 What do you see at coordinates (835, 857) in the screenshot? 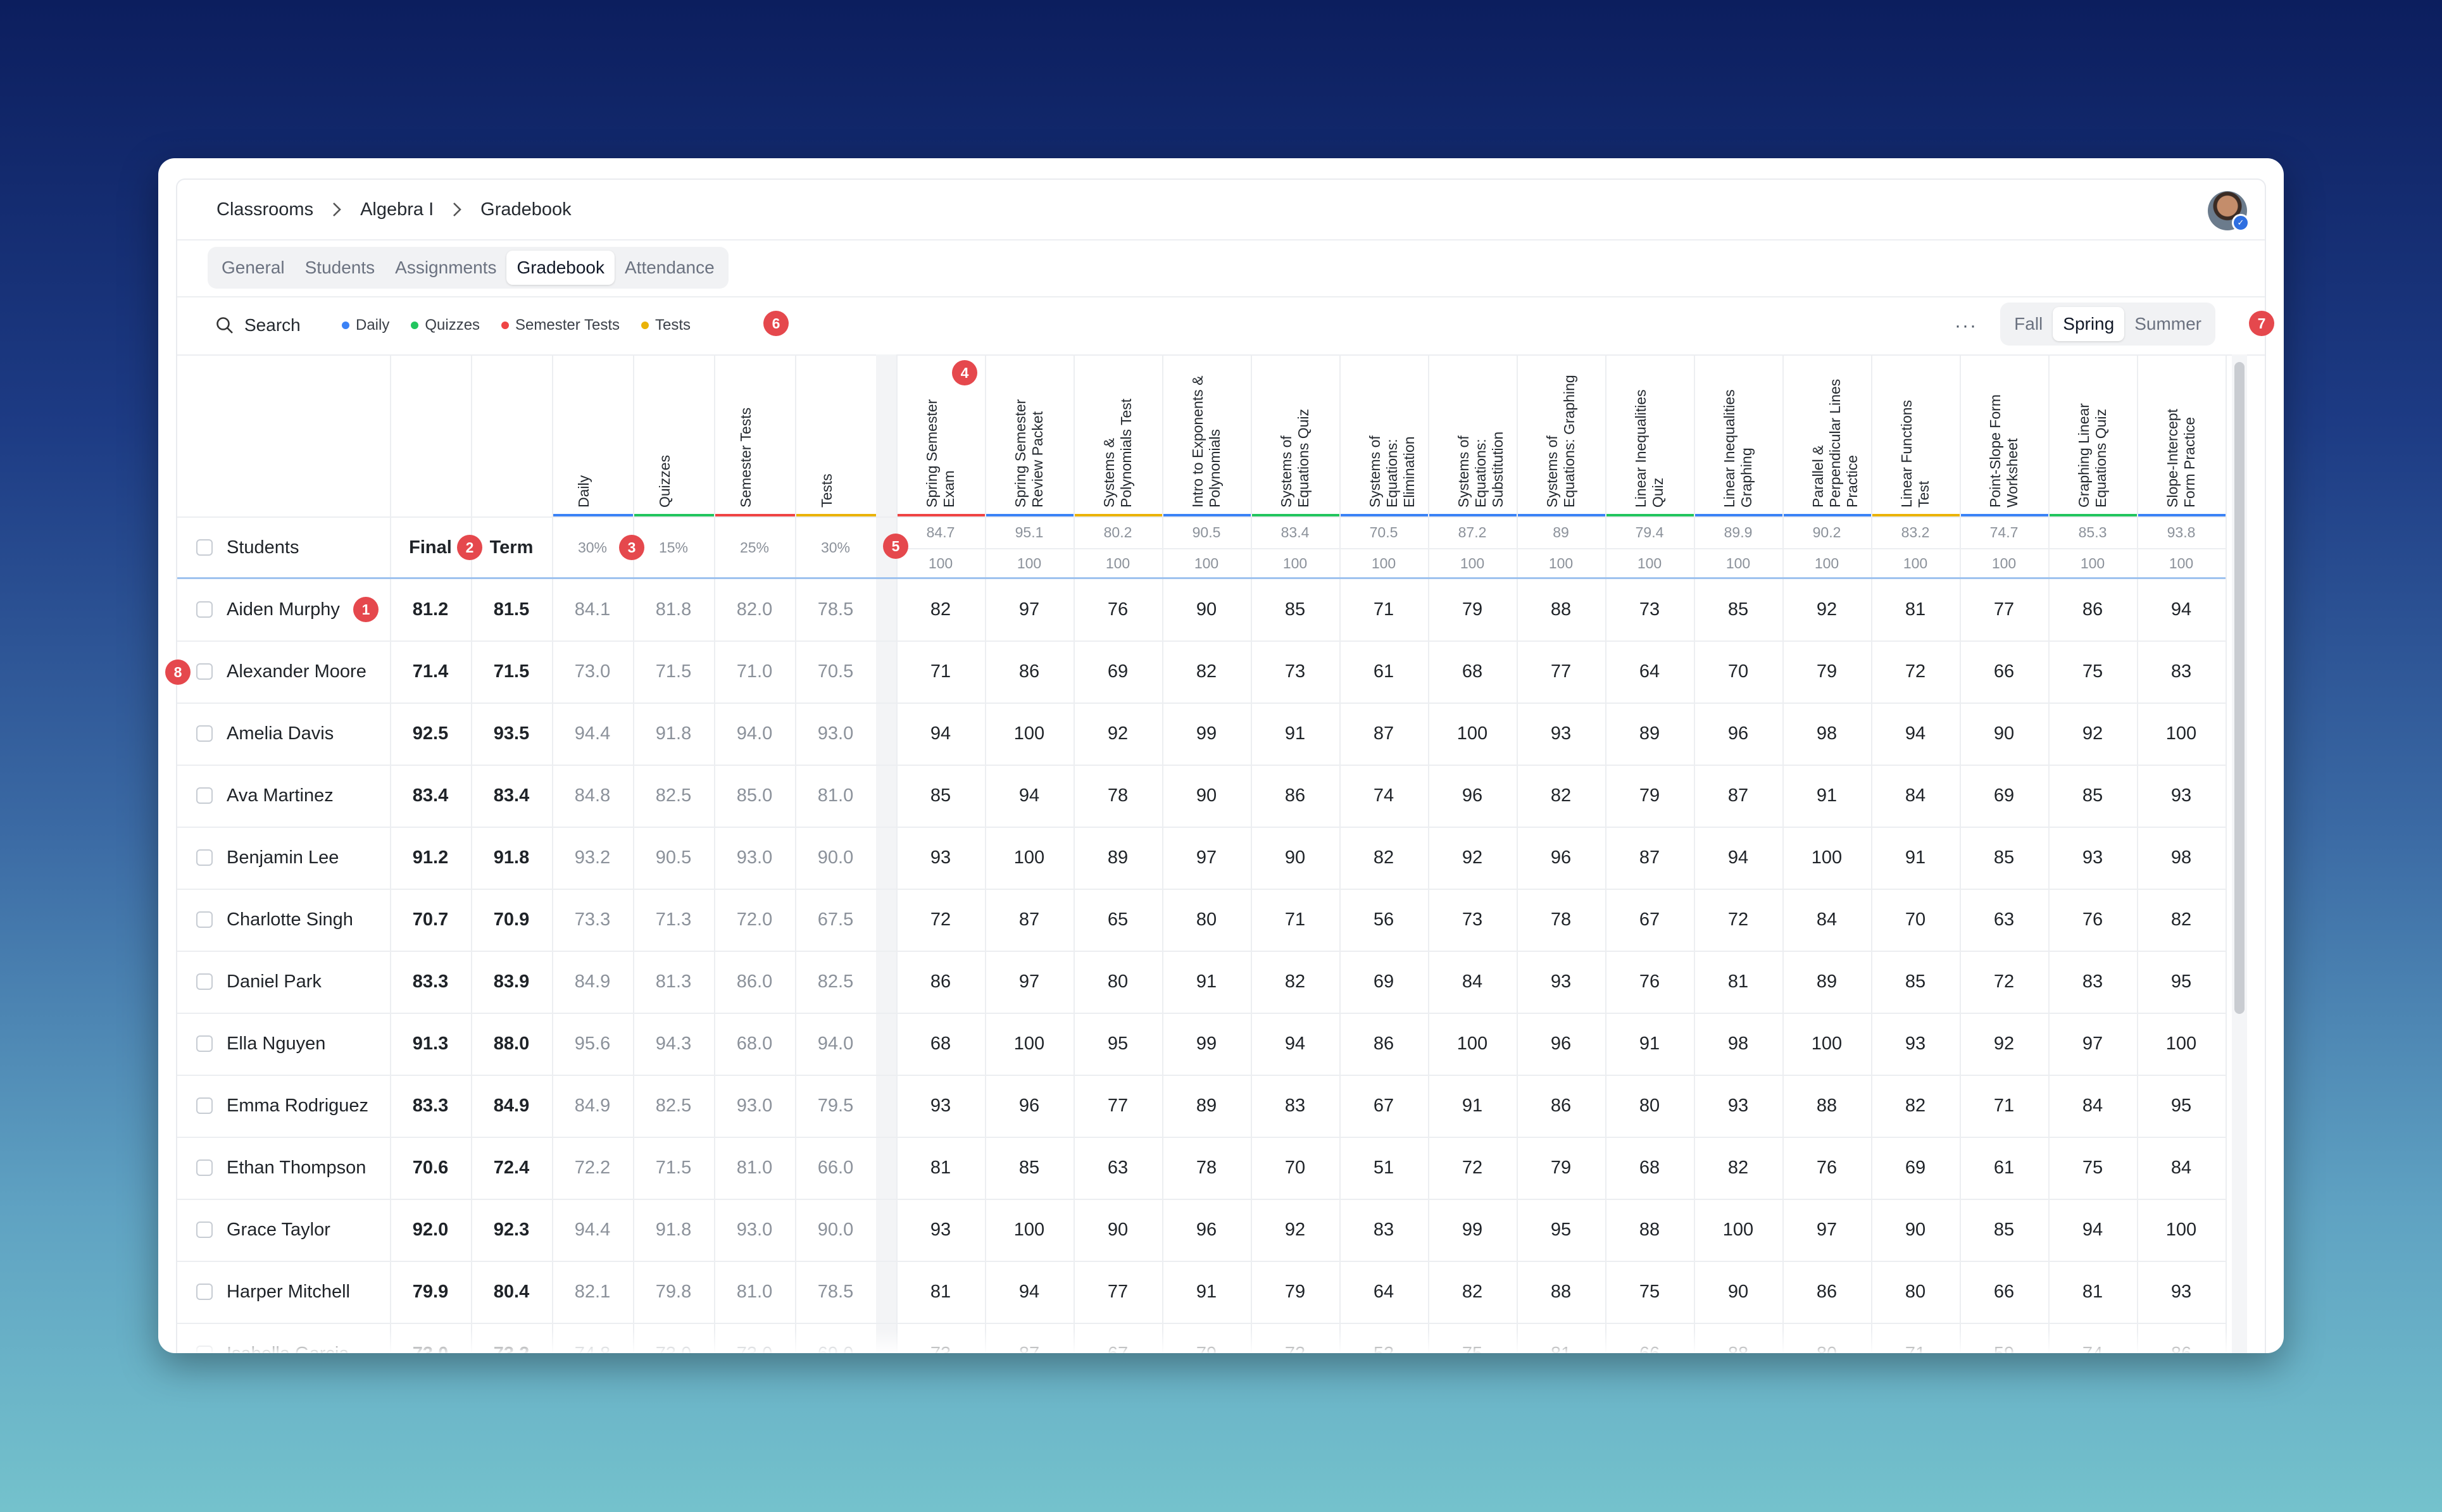
I see `category-grade-cell: 90.0` at bounding box center [835, 857].